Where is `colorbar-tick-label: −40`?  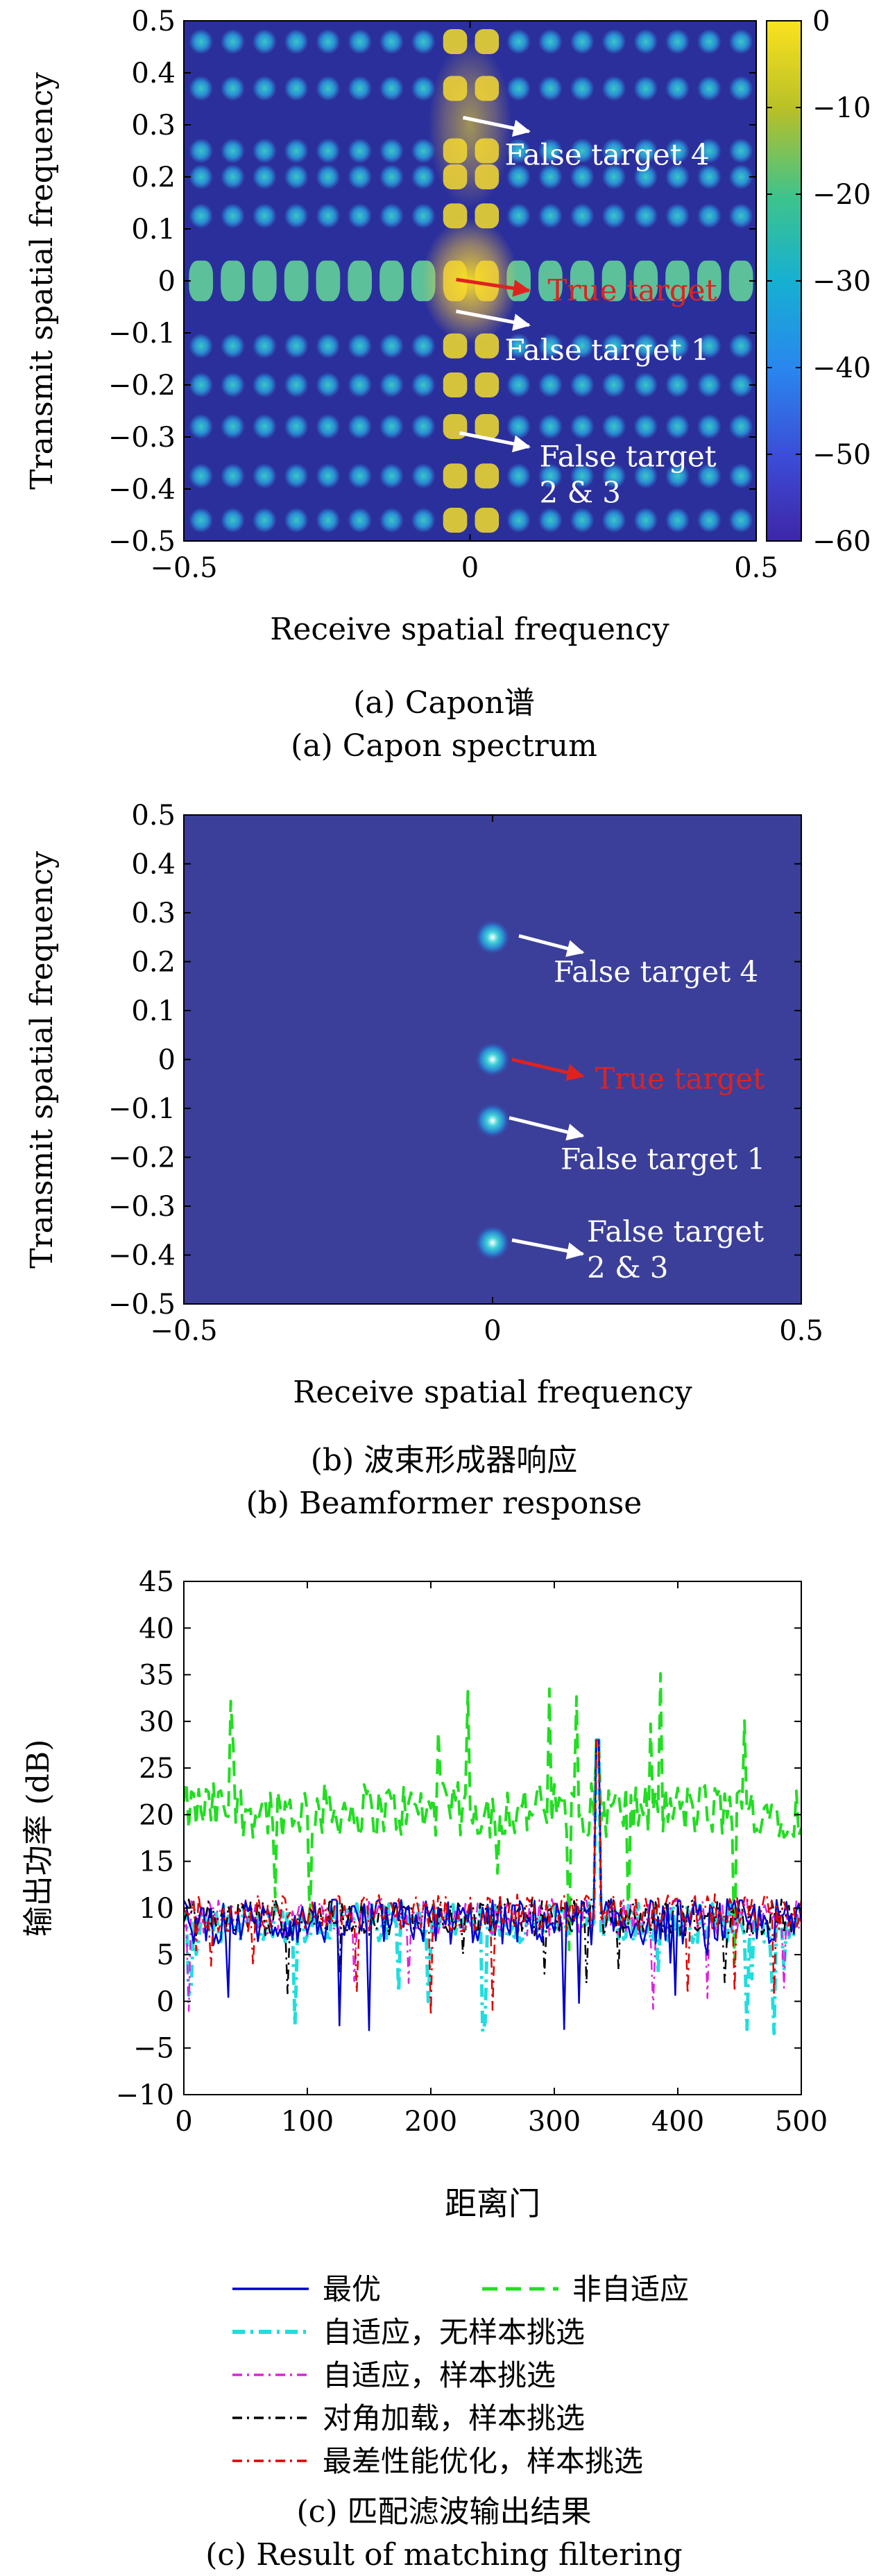
colorbar-tick-label: −40 is located at coordinates (841, 368).